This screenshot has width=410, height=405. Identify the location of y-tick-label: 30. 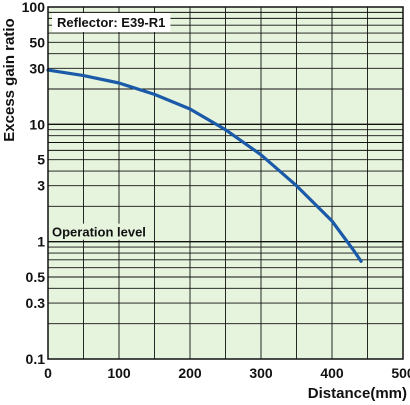
(37, 68).